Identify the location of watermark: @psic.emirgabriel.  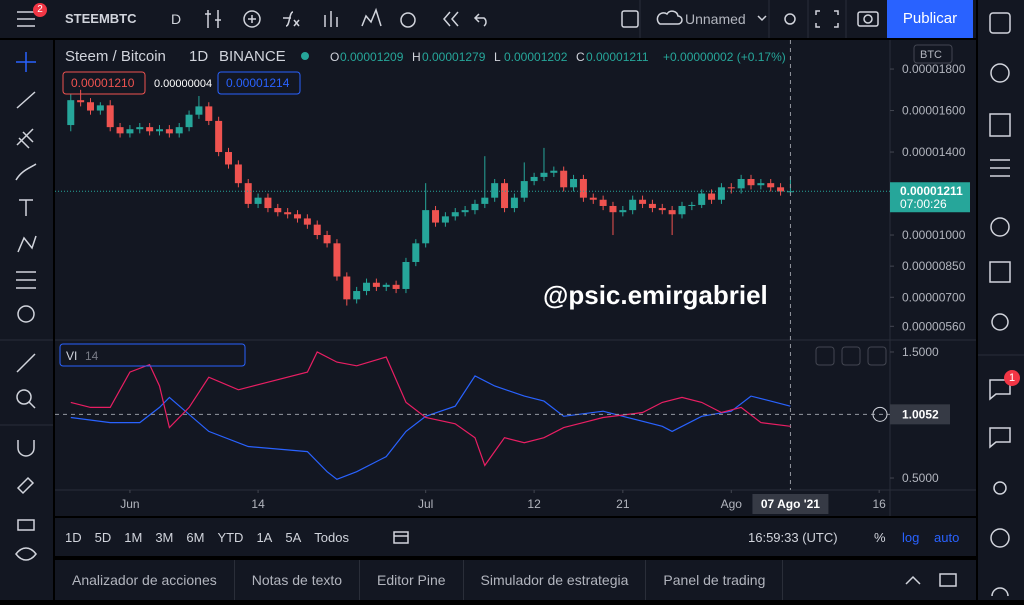
(655, 295).